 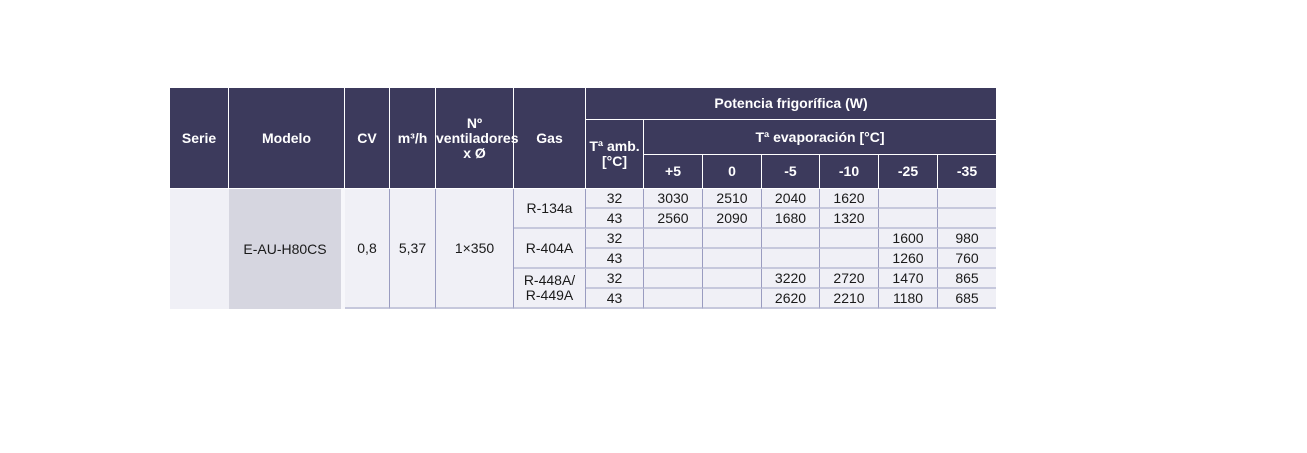 I want to click on cell-value: 865, so click(x=967, y=279).